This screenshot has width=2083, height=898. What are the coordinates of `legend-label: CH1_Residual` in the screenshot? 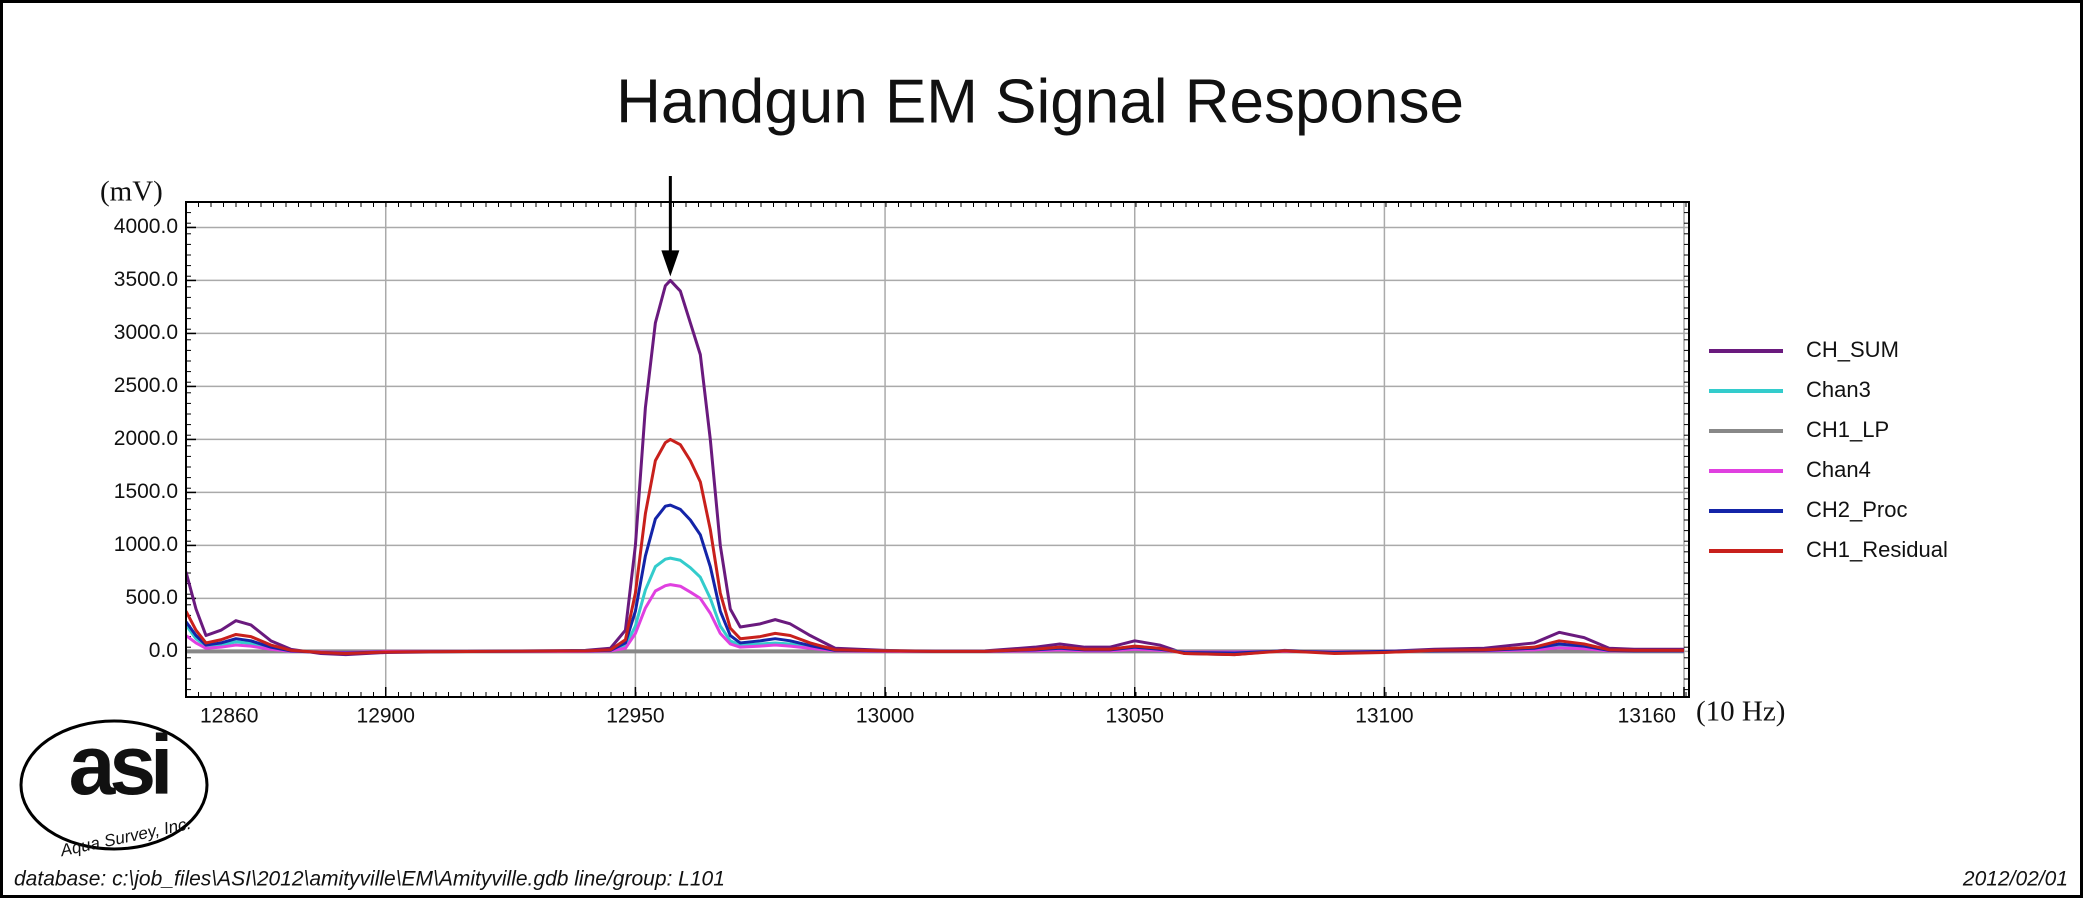 It's located at (1877, 549).